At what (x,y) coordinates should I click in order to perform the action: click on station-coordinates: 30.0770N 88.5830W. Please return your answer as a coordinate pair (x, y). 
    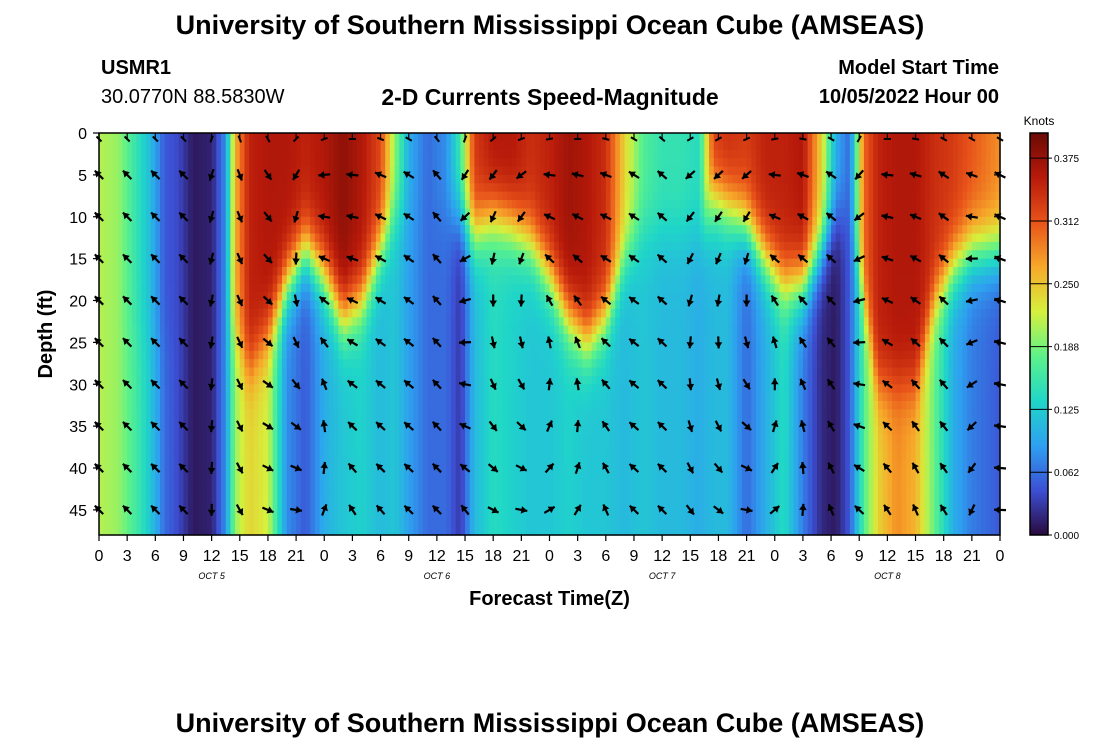
    Looking at the image, I should click on (193, 97).